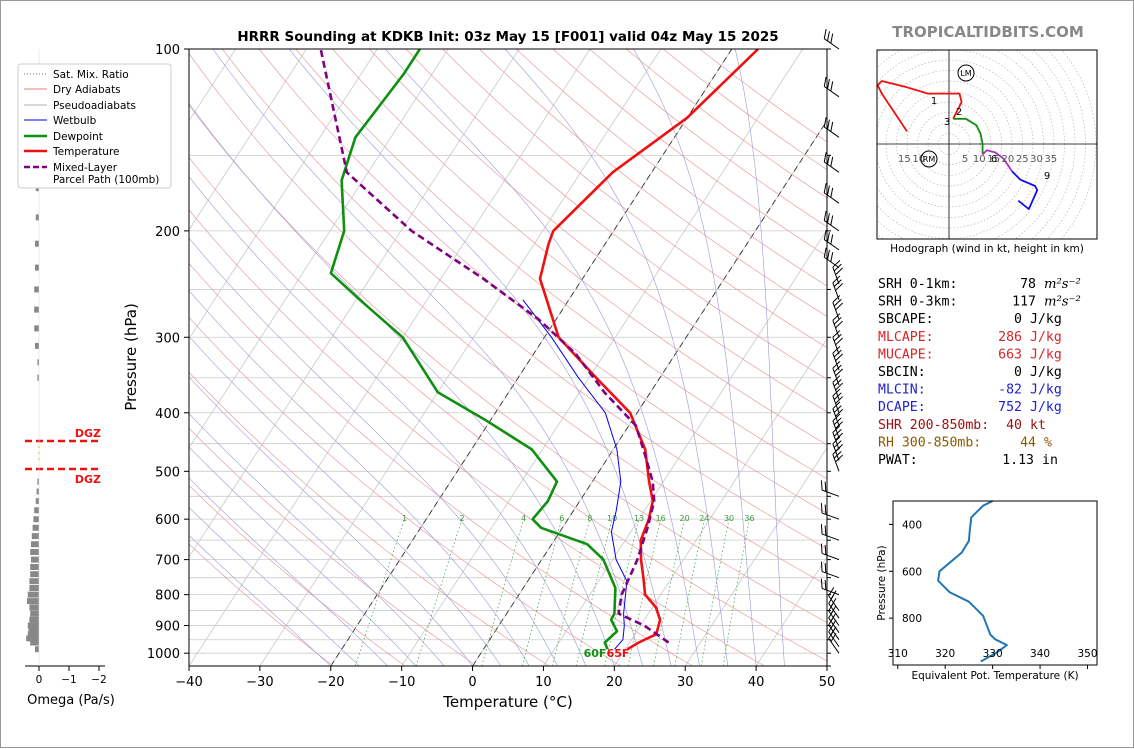 This screenshot has height=749, width=1134. What do you see at coordinates (88, 433) in the screenshot?
I see `dgz-top-label: DGZ` at bounding box center [88, 433].